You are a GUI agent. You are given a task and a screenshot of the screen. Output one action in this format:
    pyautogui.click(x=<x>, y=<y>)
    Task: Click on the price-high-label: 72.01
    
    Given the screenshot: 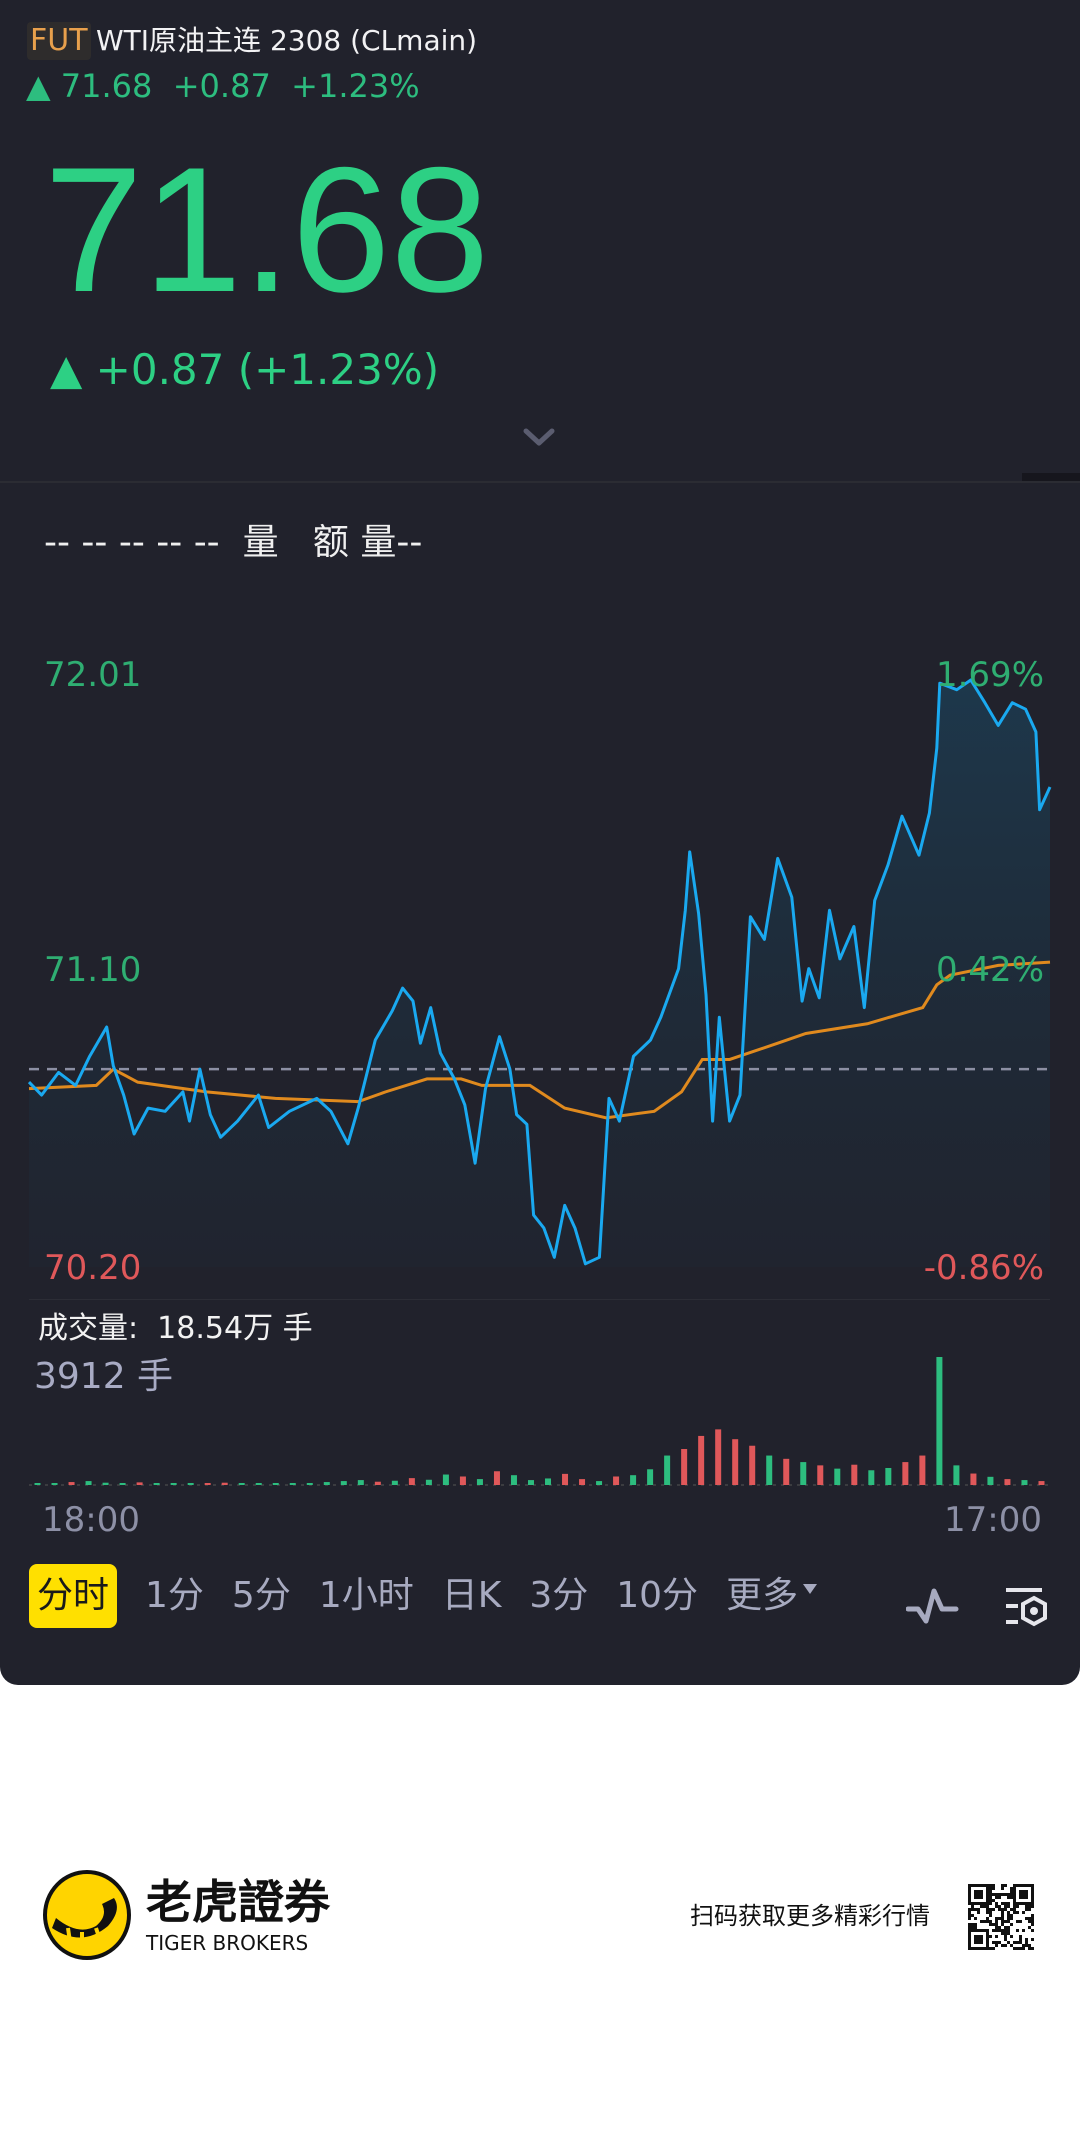 What is the action you would take?
    pyautogui.click(x=93, y=675)
    